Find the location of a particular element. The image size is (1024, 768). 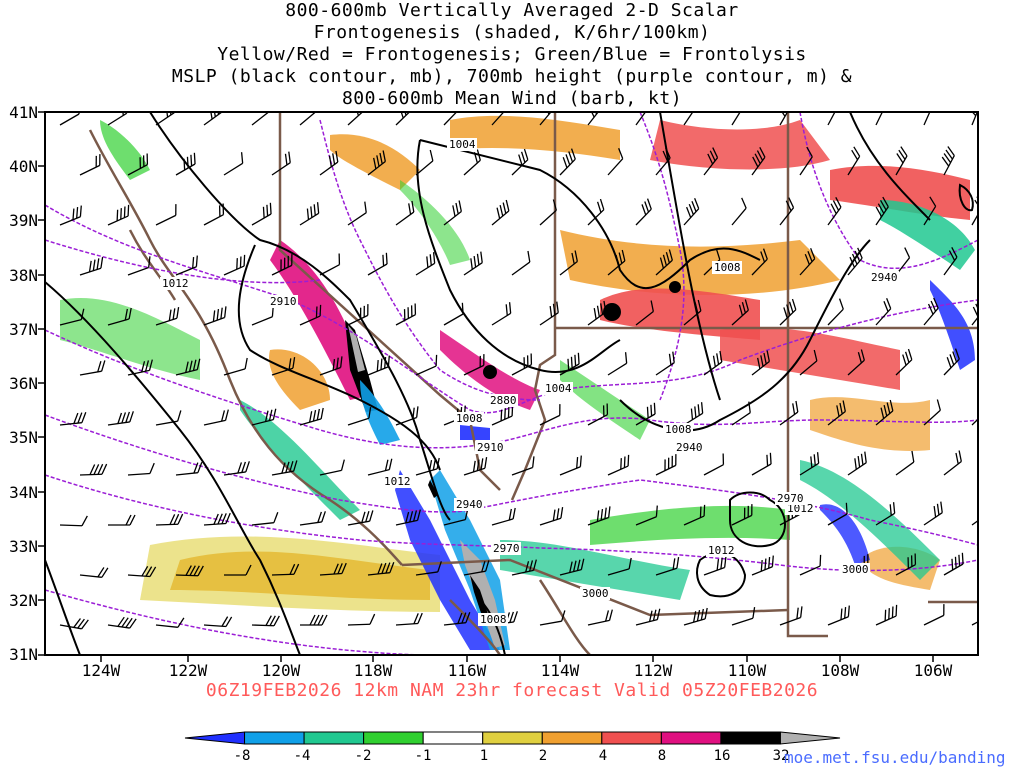

colorbar-label: -1 is located at coordinates (423, 756).